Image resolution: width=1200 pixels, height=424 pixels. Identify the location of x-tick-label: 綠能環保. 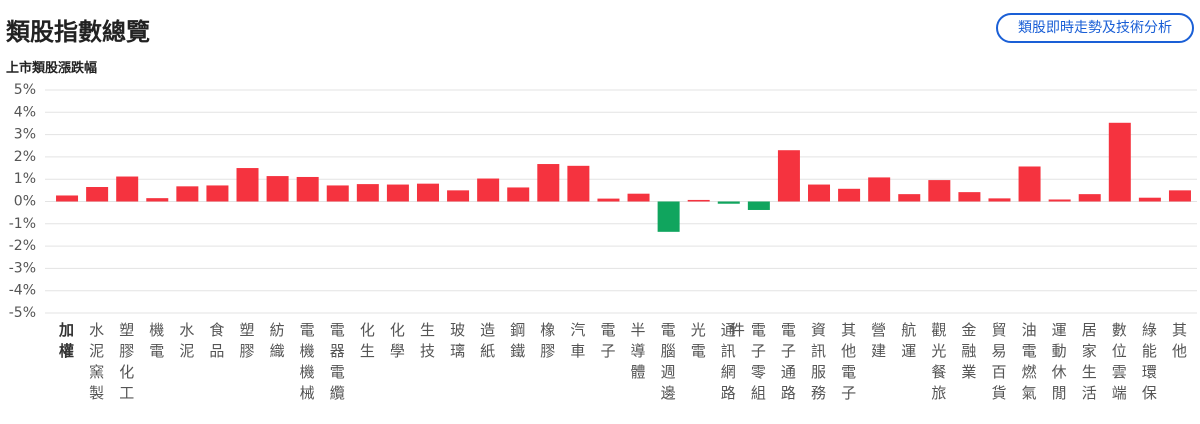
(1148, 364).